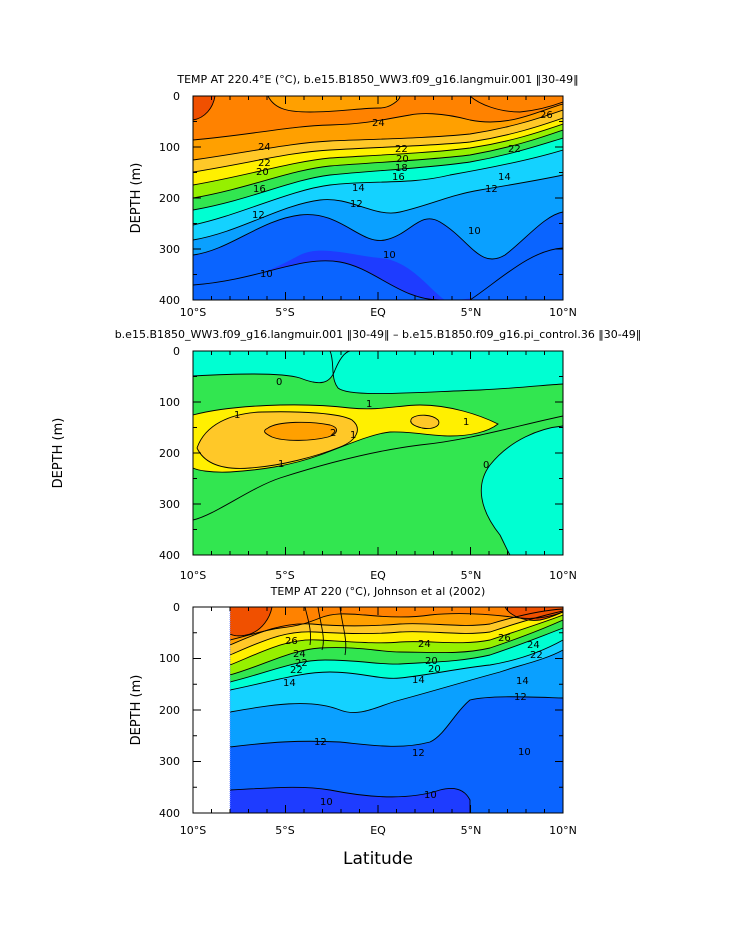 This screenshot has height=945, width=733. I want to click on panel-2-ylabel: DEPTH (m), so click(58, 453).